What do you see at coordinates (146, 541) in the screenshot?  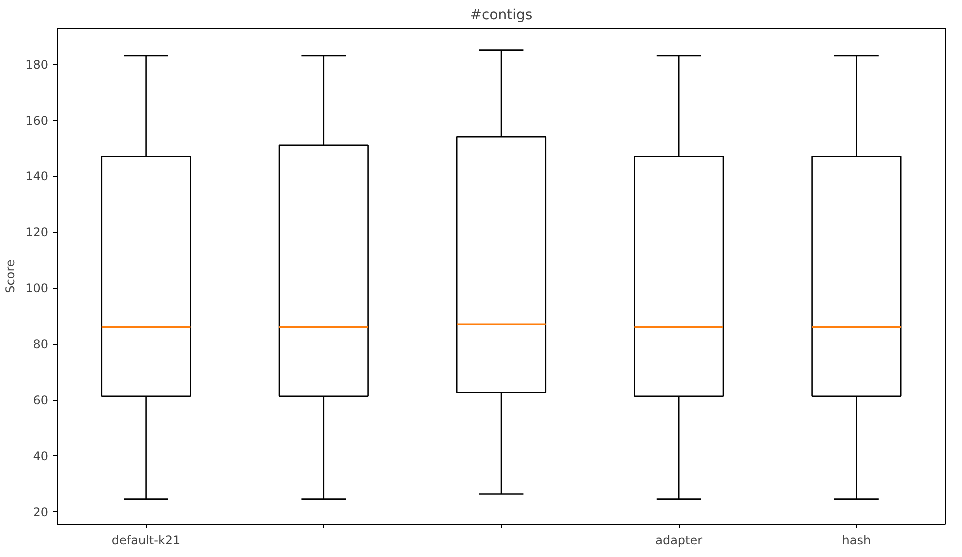 I see `x-tick-label: default-k21` at bounding box center [146, 541].